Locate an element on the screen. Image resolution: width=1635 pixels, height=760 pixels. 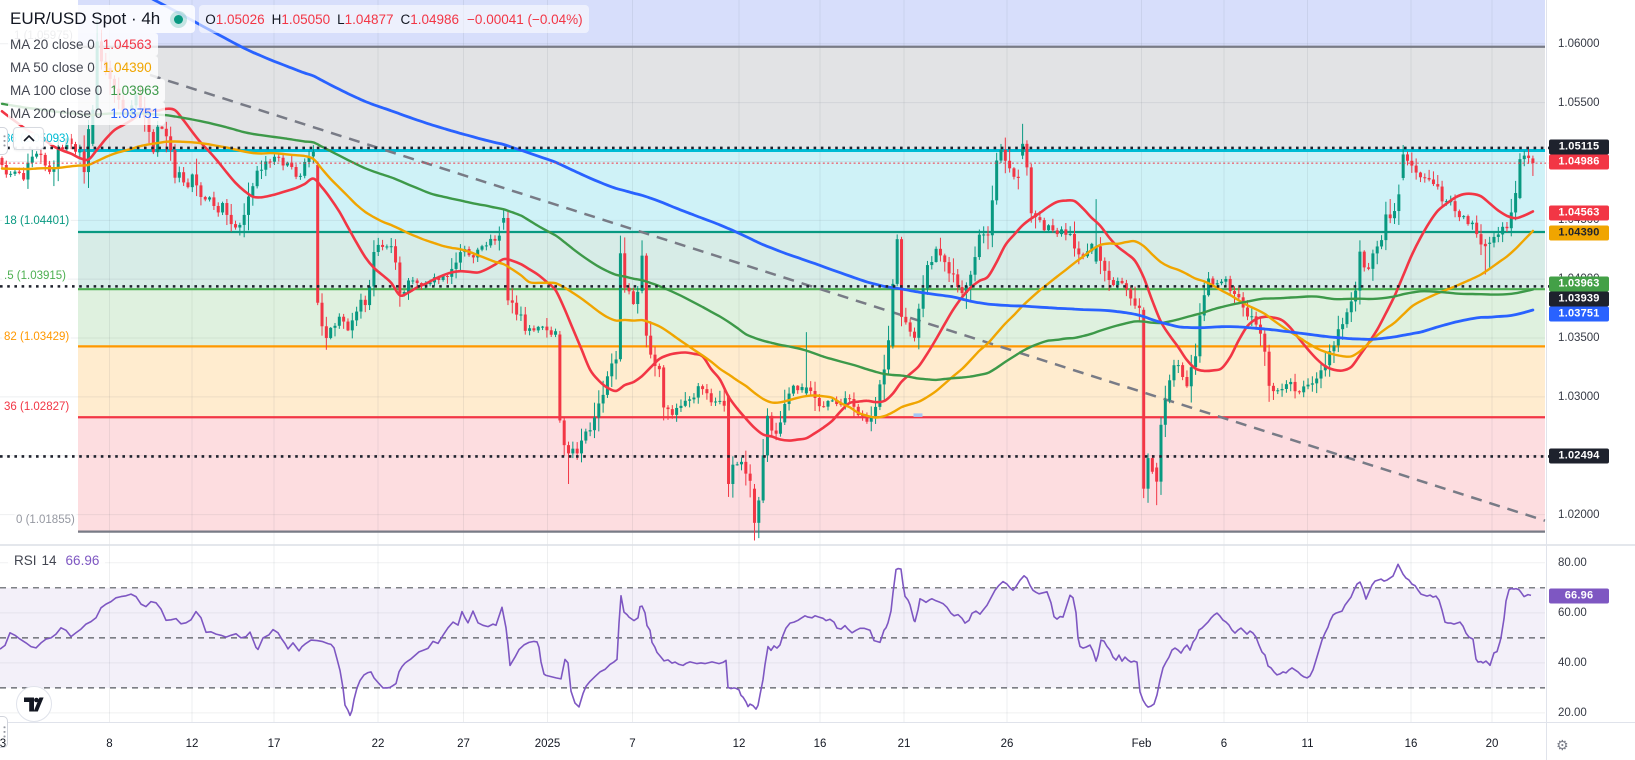
price-badge: 1.04390 is located at coordinates (1579, 233).